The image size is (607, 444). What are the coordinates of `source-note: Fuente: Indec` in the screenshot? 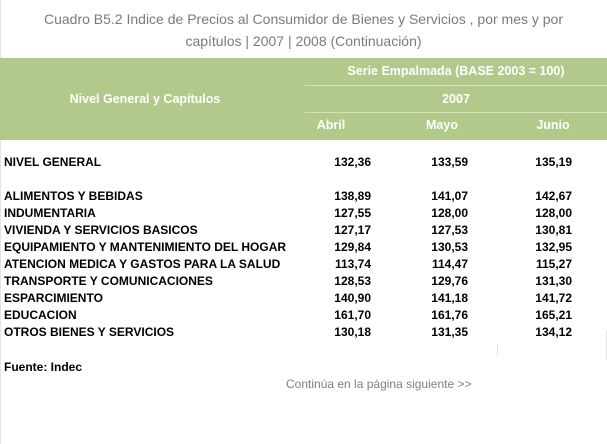 It's located at (43, 367).